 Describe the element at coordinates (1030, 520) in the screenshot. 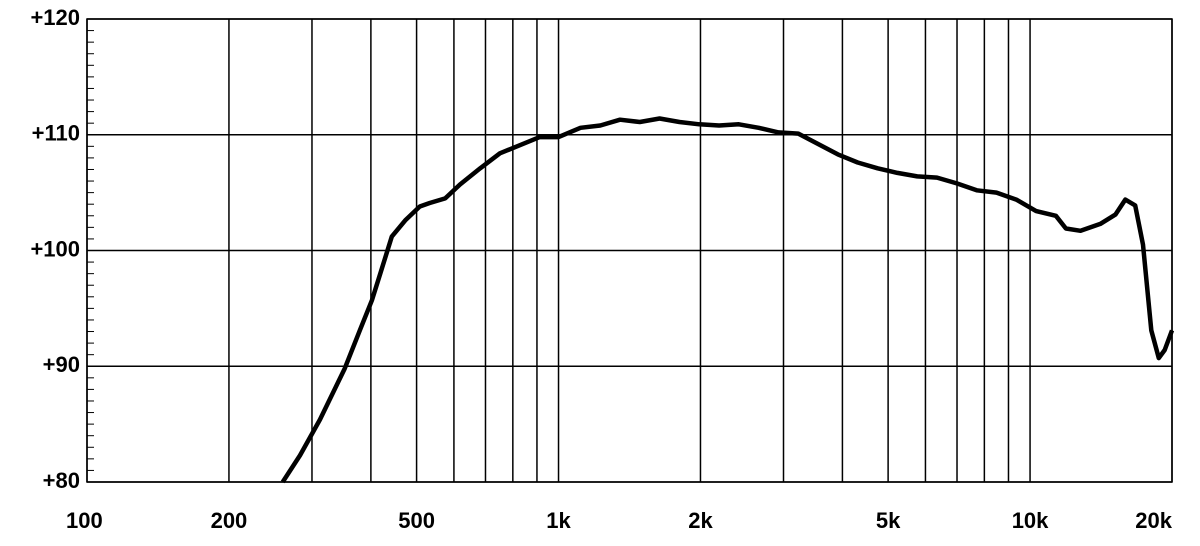

I see `x-tick-label: 10k` at that location.